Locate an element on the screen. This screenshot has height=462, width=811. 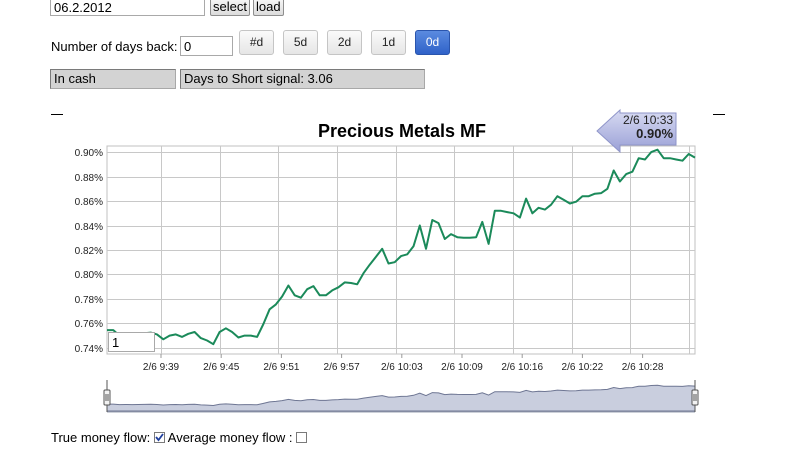
select-button: select is located at coordinates (230, 8).